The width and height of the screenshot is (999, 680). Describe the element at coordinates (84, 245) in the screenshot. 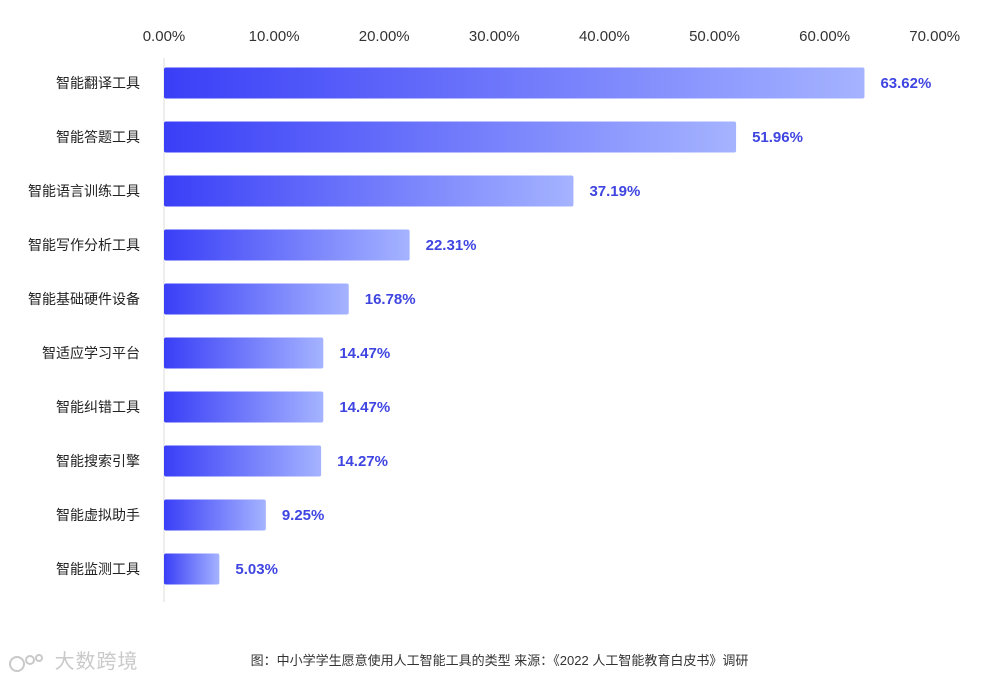

I see `category-label: 智能写作分析工具` at that location.